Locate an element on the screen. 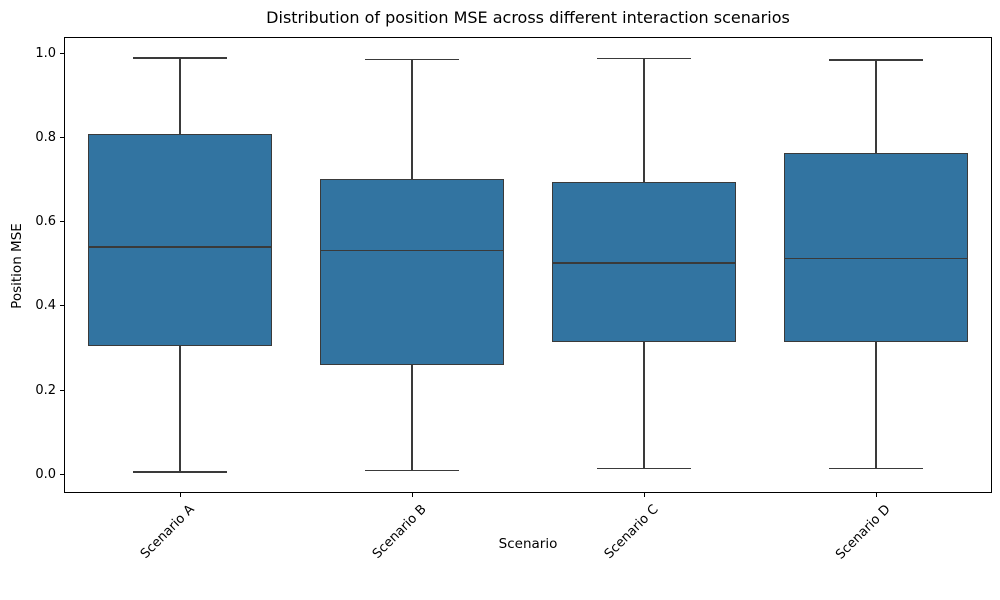 The height and width of the screenshot is (600, 1000). lower-whisker-scenario-b is located at coordinates (412, 417).